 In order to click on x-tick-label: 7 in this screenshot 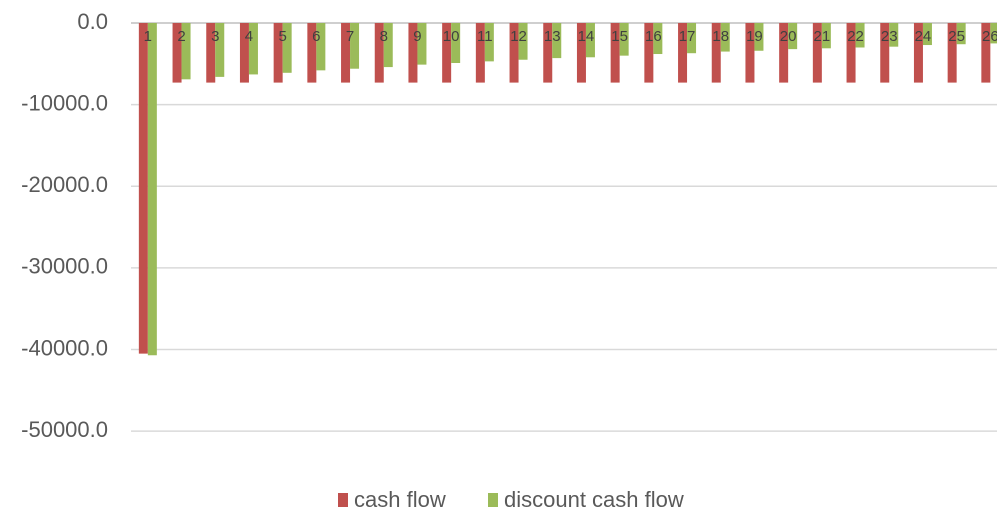, I will do `click(350, 36)`.